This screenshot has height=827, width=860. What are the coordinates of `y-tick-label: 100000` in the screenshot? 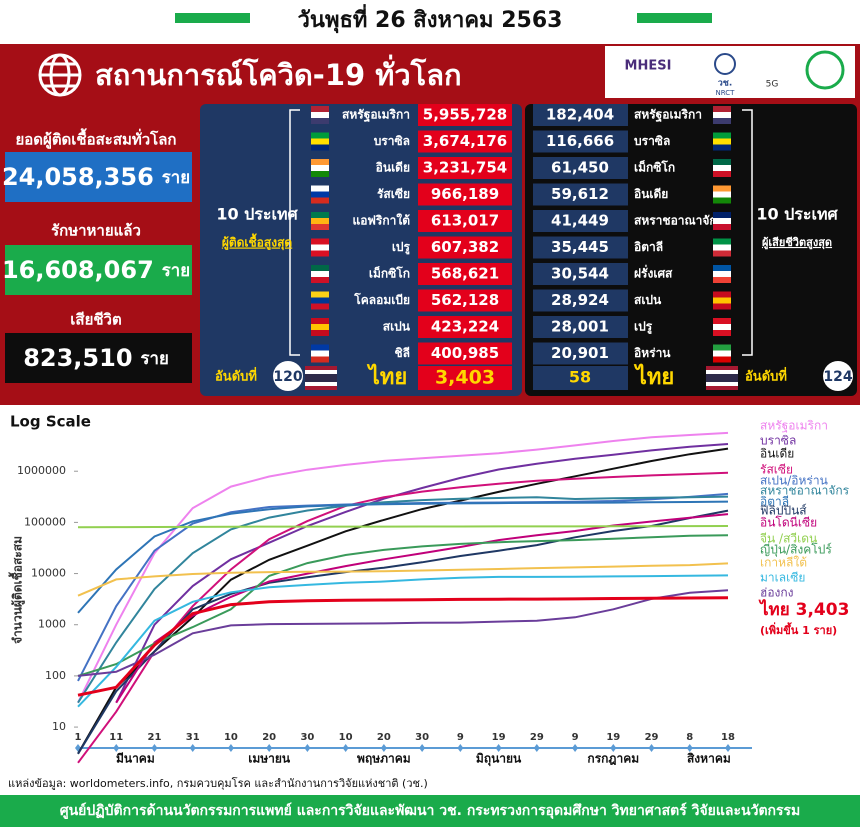 It's located at (45, 521).